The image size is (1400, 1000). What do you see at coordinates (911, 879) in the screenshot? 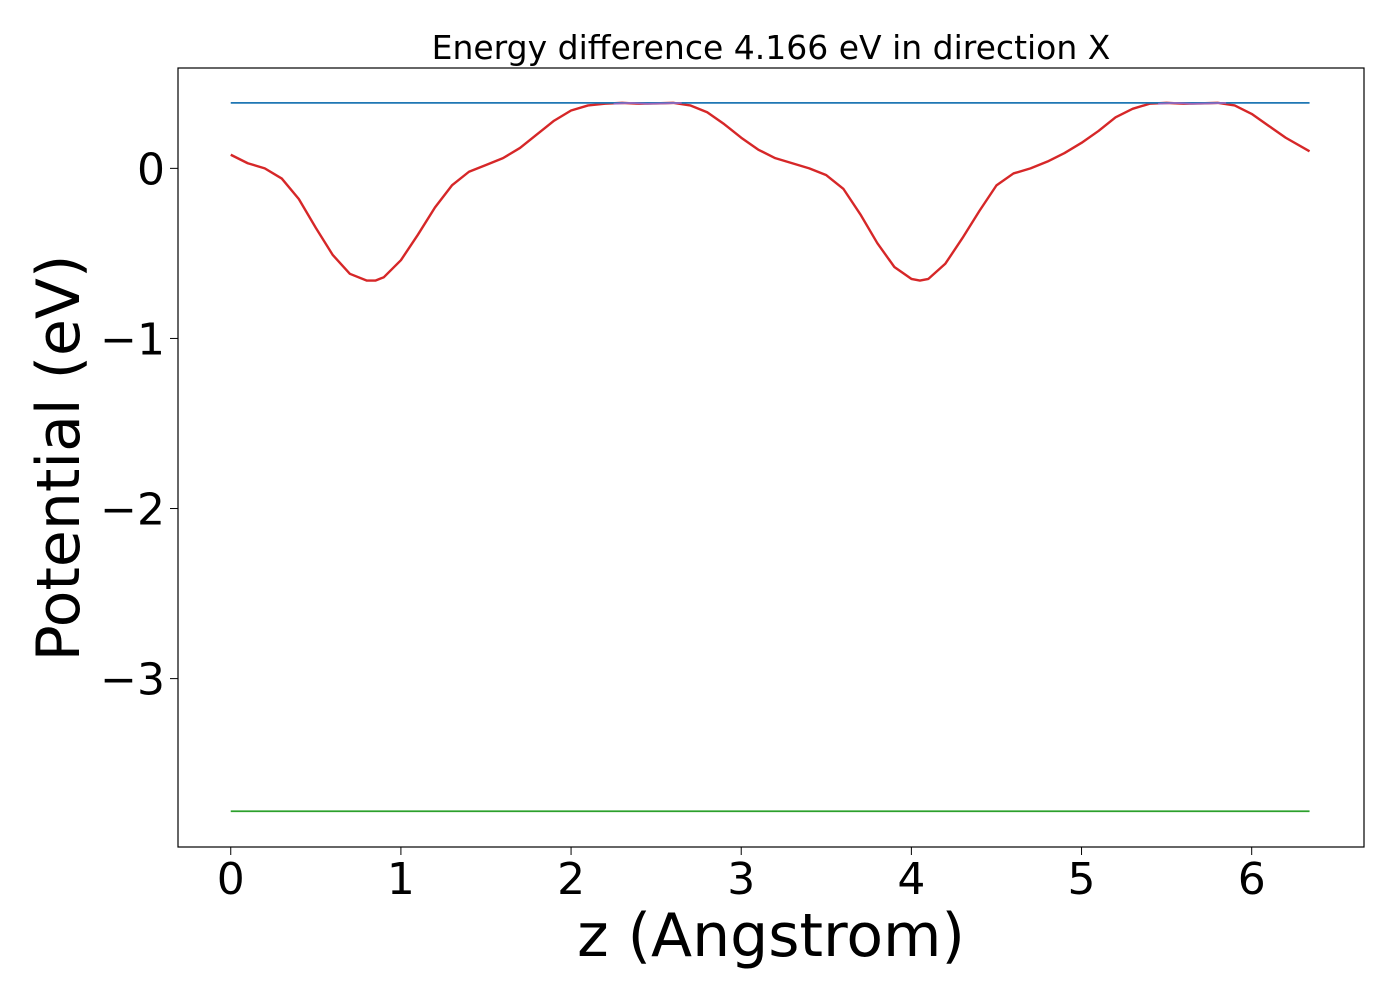
I see `x-tick-label: 4` at bounding box center [911, 879].